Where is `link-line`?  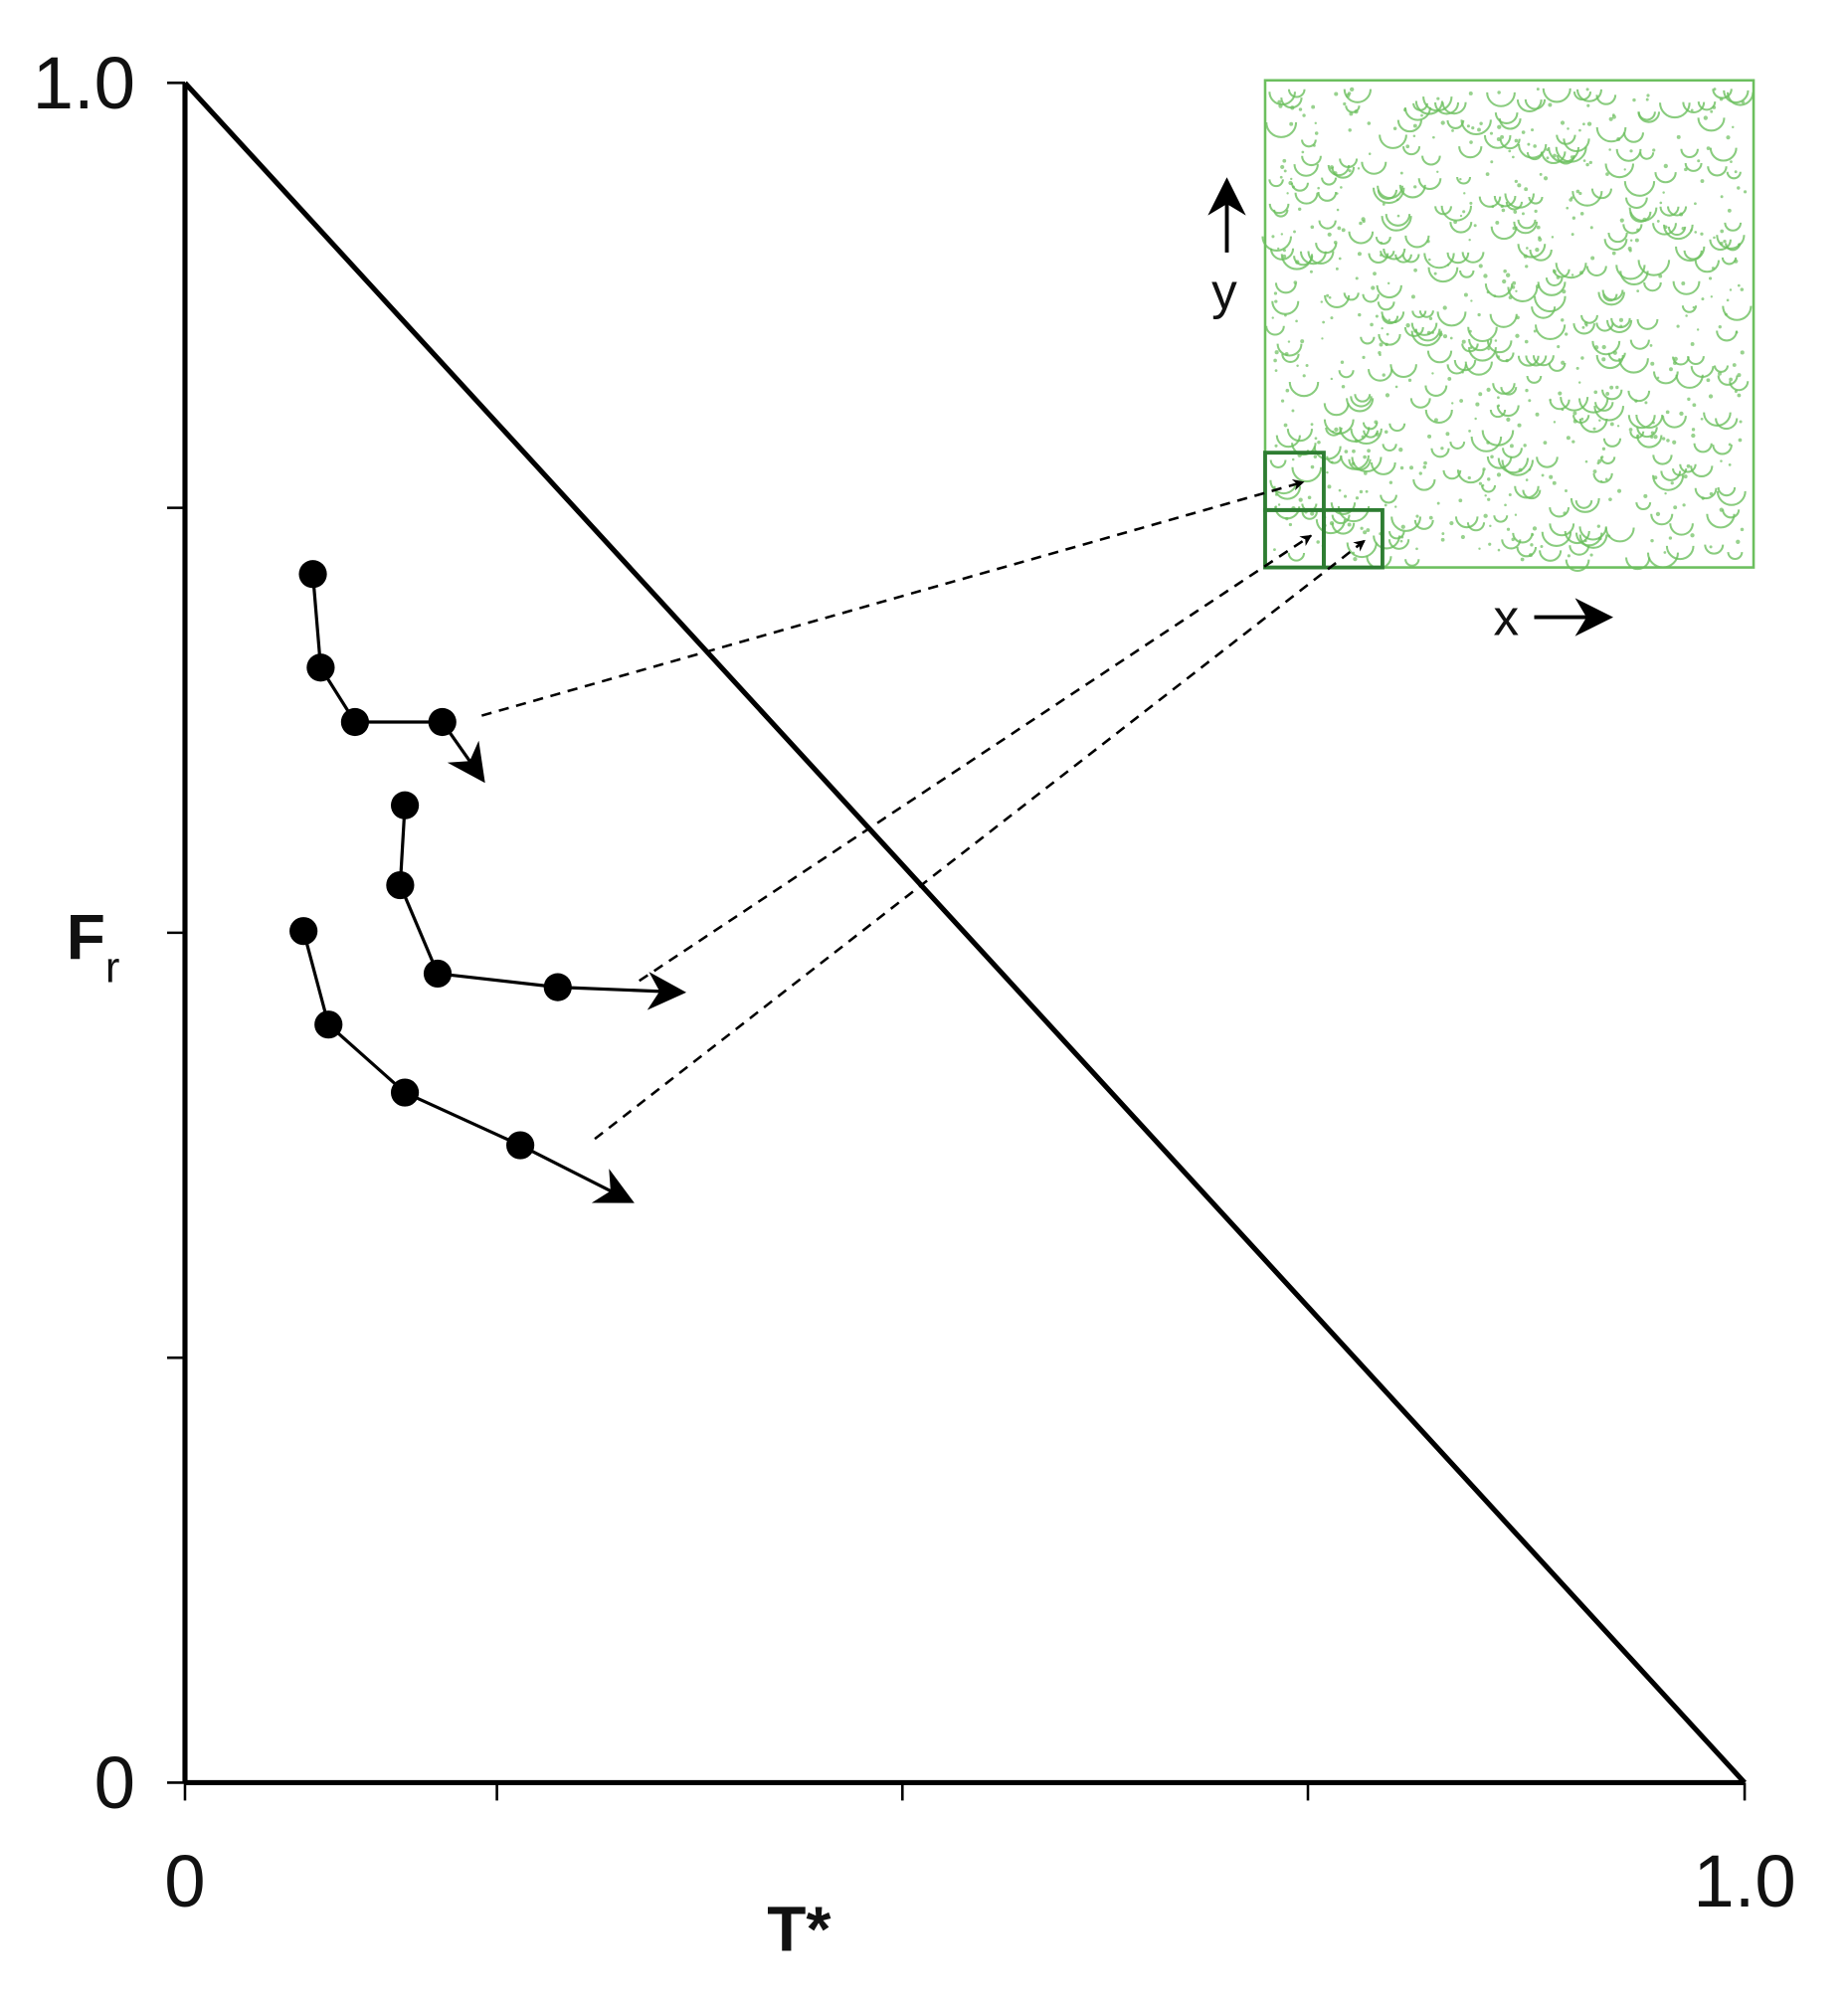
link-line is located at coordinates (976, 758).